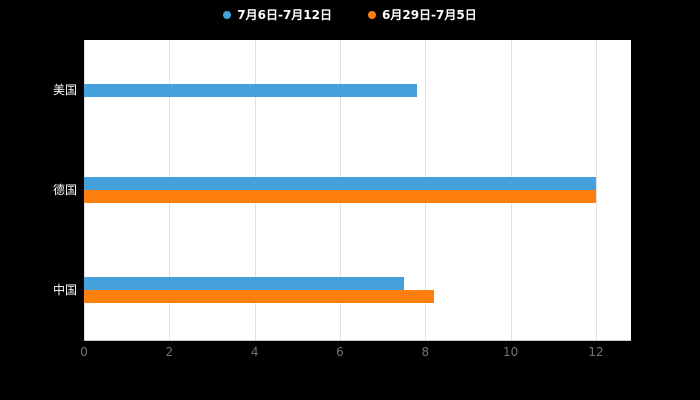 The width and height of the screenshot is (700, 400). I want to click on x-tick-label-6: 6, so click(340, 352).